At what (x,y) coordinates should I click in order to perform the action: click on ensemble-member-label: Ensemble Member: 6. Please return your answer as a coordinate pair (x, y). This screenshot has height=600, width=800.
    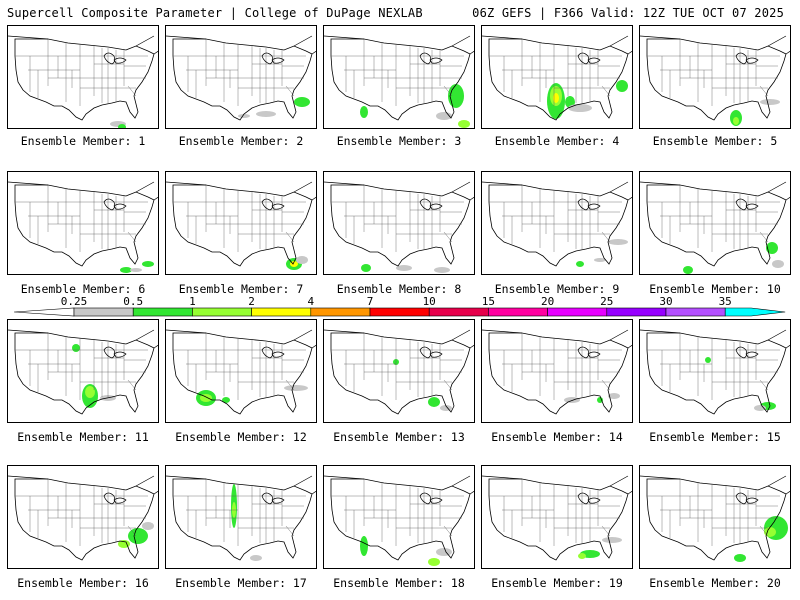
    Looking at the image, I should click on (83, 289).